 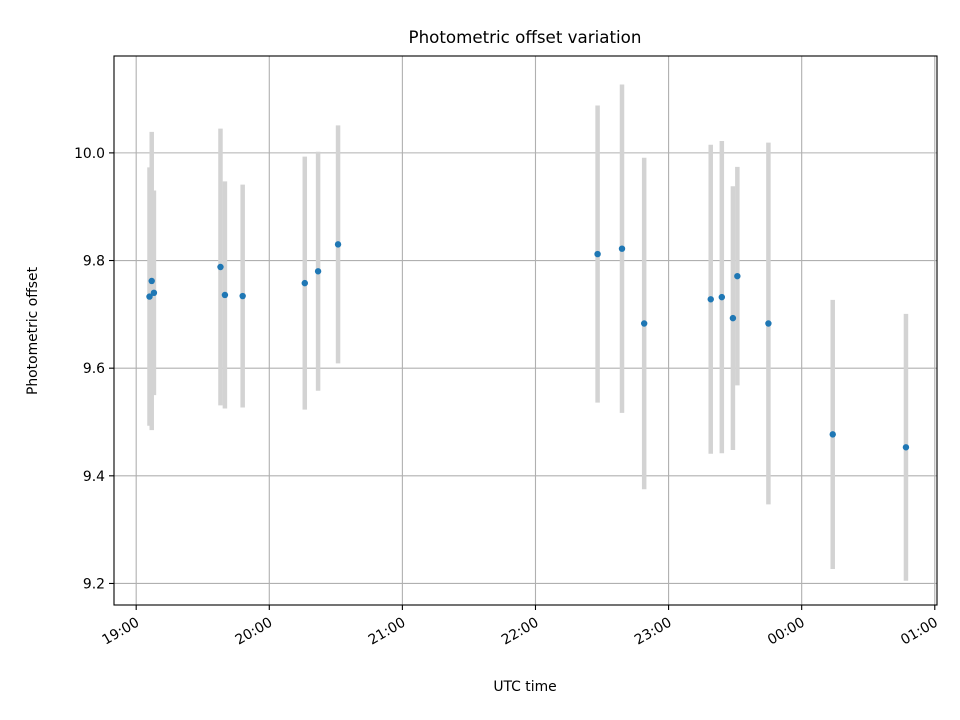 I want to click on y-tick-label: 9.2, so click(x=94, y=584).